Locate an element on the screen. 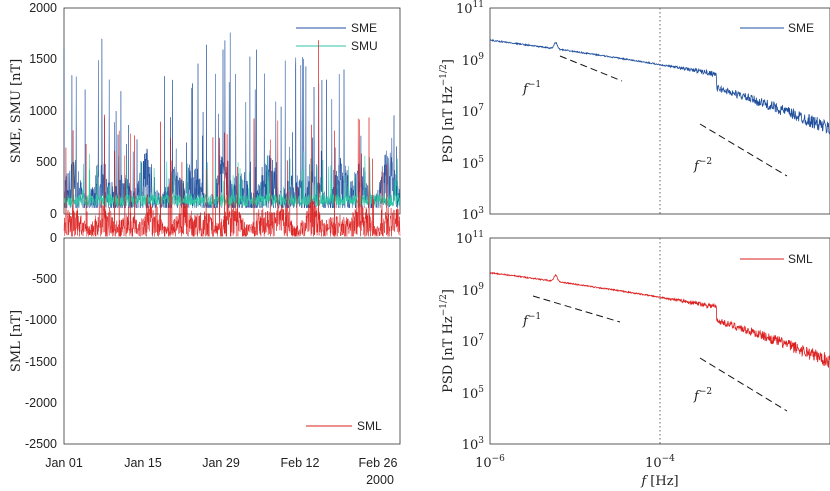 The image size is (830, 491). xtick-label: Jan 29 is located at coordinates (221, 463).